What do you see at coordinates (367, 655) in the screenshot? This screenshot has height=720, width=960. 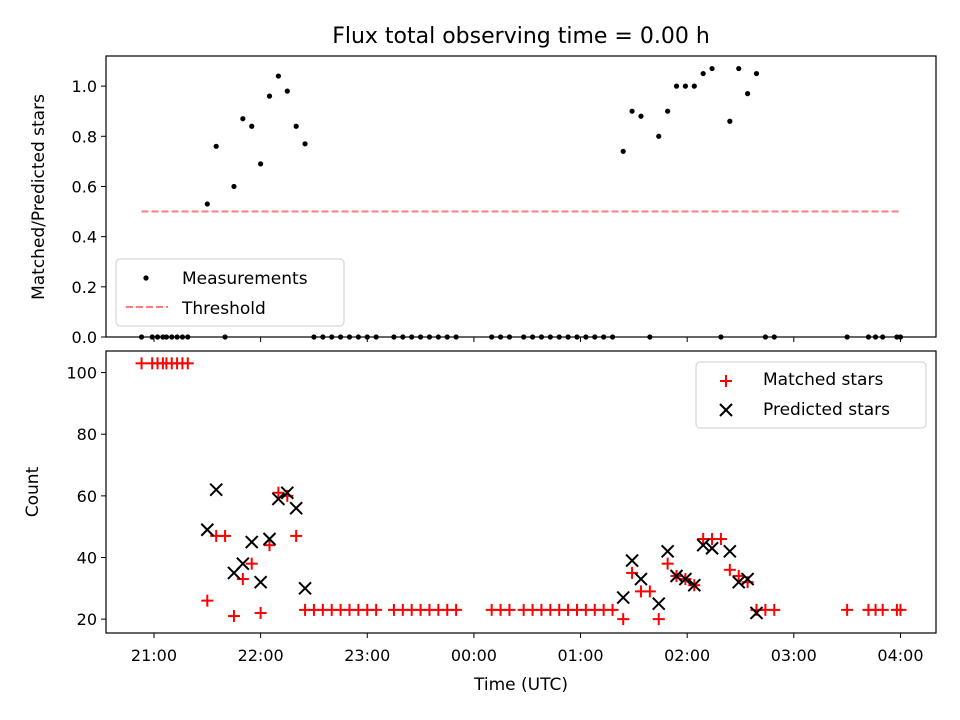 I see `x-tick-label: 23:00` at bounding box center [367, 655].